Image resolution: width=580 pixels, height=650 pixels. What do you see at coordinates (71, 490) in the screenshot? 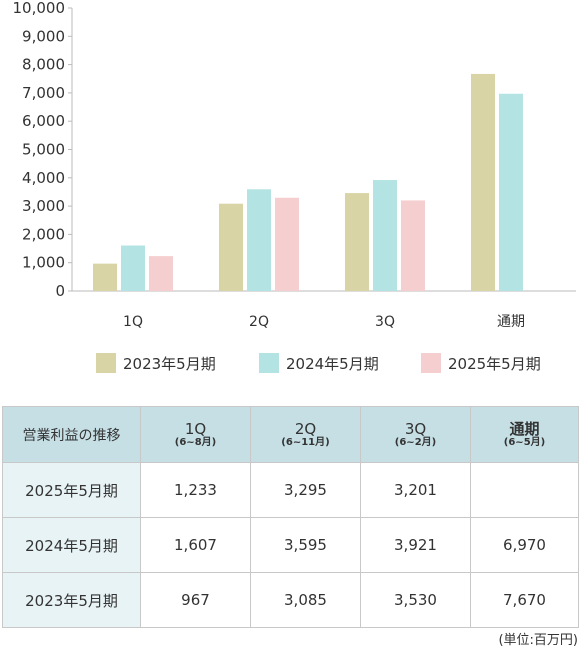
I see `row-label: 2025年5月期` at bounding box center [71, 490].